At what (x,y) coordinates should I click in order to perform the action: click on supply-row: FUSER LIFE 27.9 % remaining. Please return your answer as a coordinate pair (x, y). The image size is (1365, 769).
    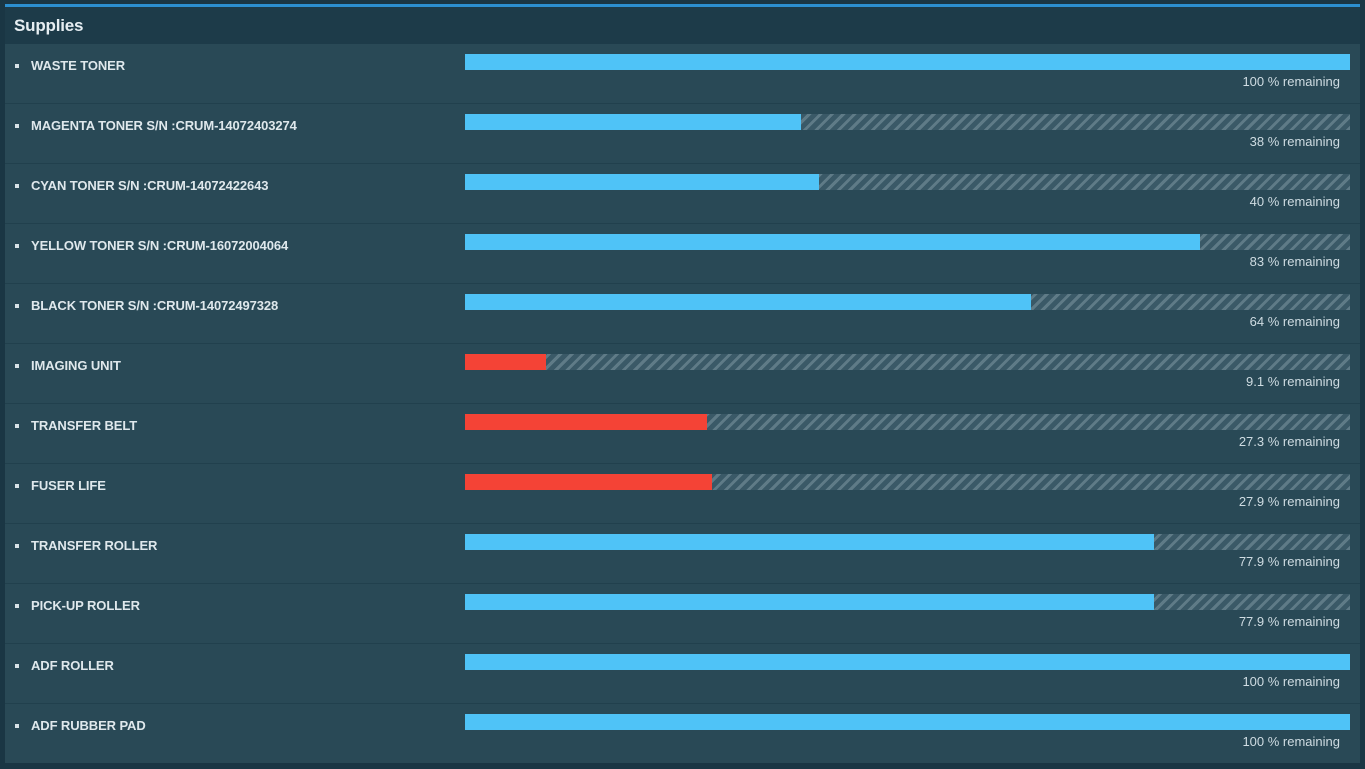
    Looking at the image, I should click on (682, 494).